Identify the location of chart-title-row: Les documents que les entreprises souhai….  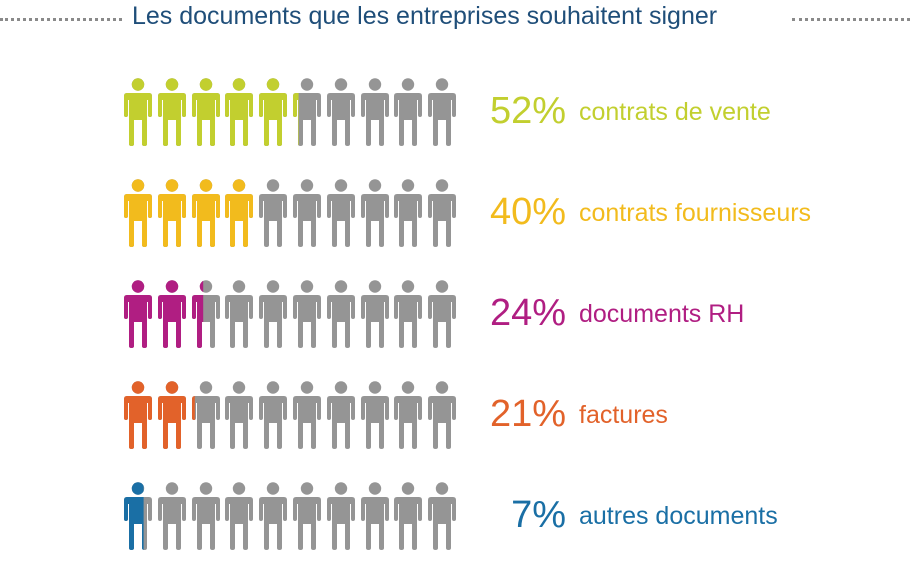
(456, 20).